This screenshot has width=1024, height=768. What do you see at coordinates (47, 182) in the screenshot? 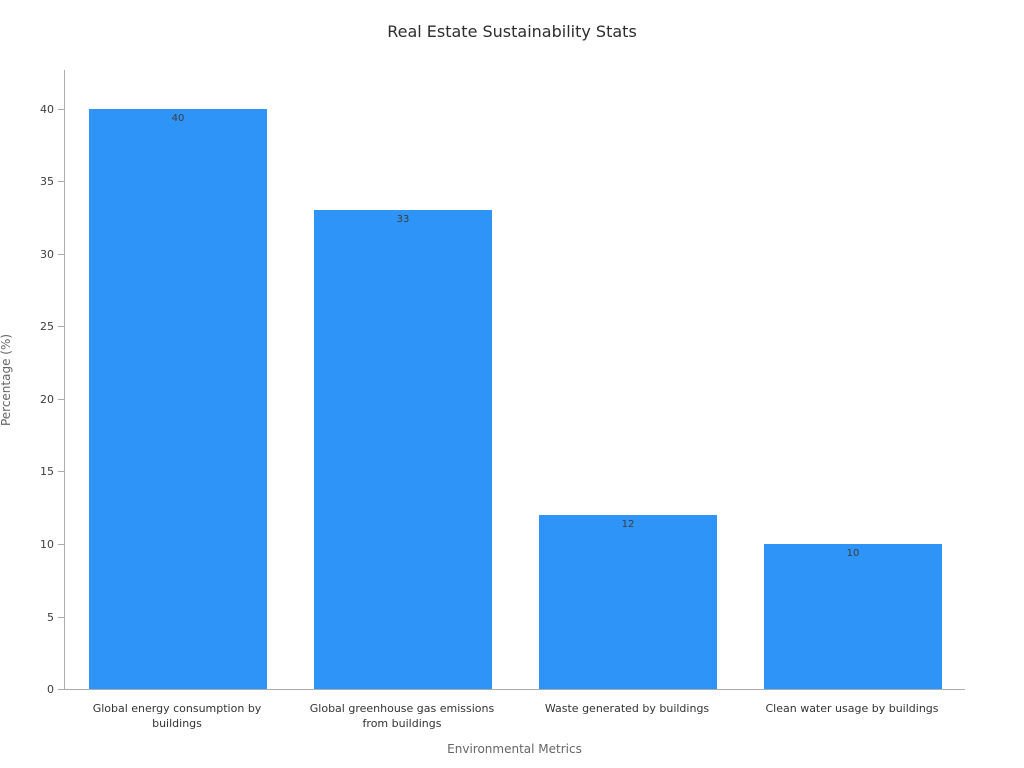
I see `y-tick-label: 35` at bounding box center [47, 182].